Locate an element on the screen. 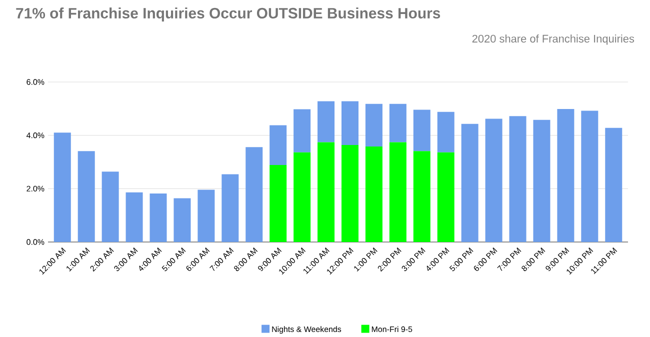  chart-title: 71% of Franchise Inquiries Occur OUTSIDE Business Hours is located at coordinates (228, 15).